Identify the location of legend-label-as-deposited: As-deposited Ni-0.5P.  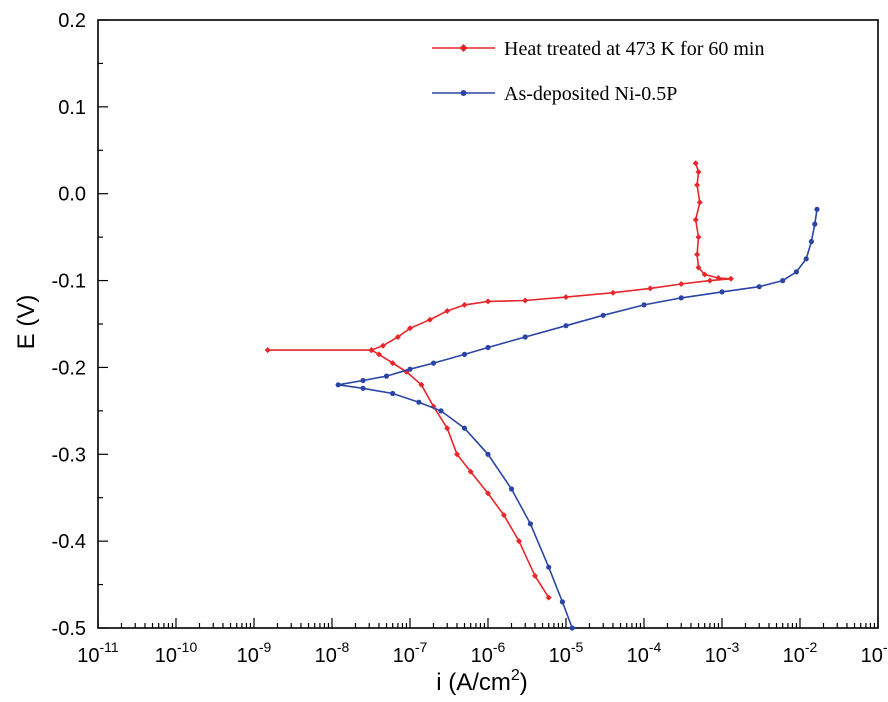
(590, 94).